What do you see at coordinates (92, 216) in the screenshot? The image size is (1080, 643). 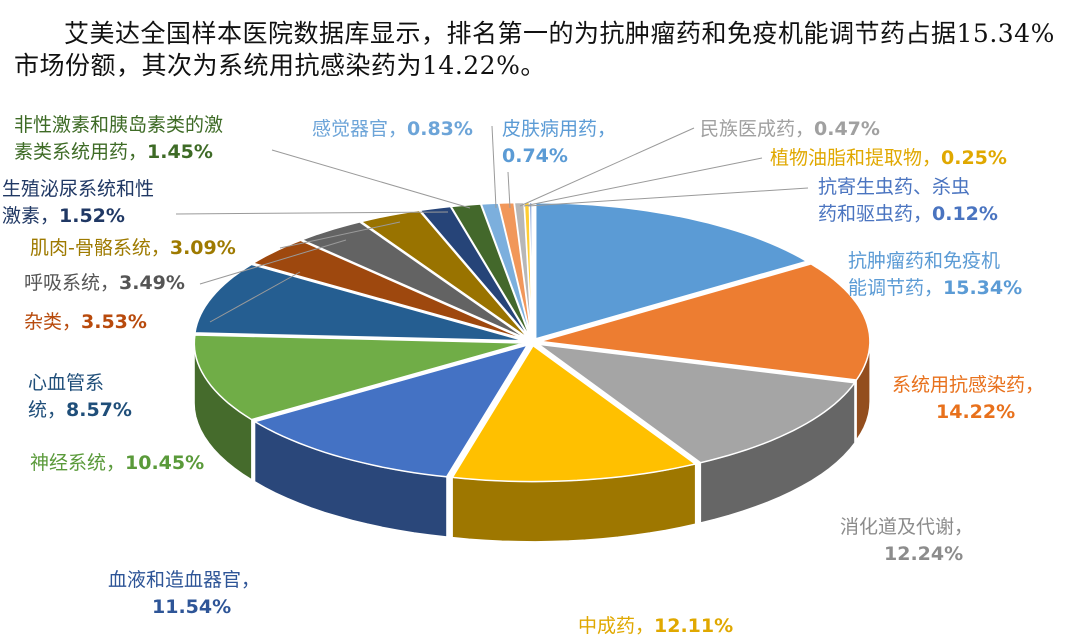 I see `slice-percent: 1.52%` at bounding box center [92, 216].